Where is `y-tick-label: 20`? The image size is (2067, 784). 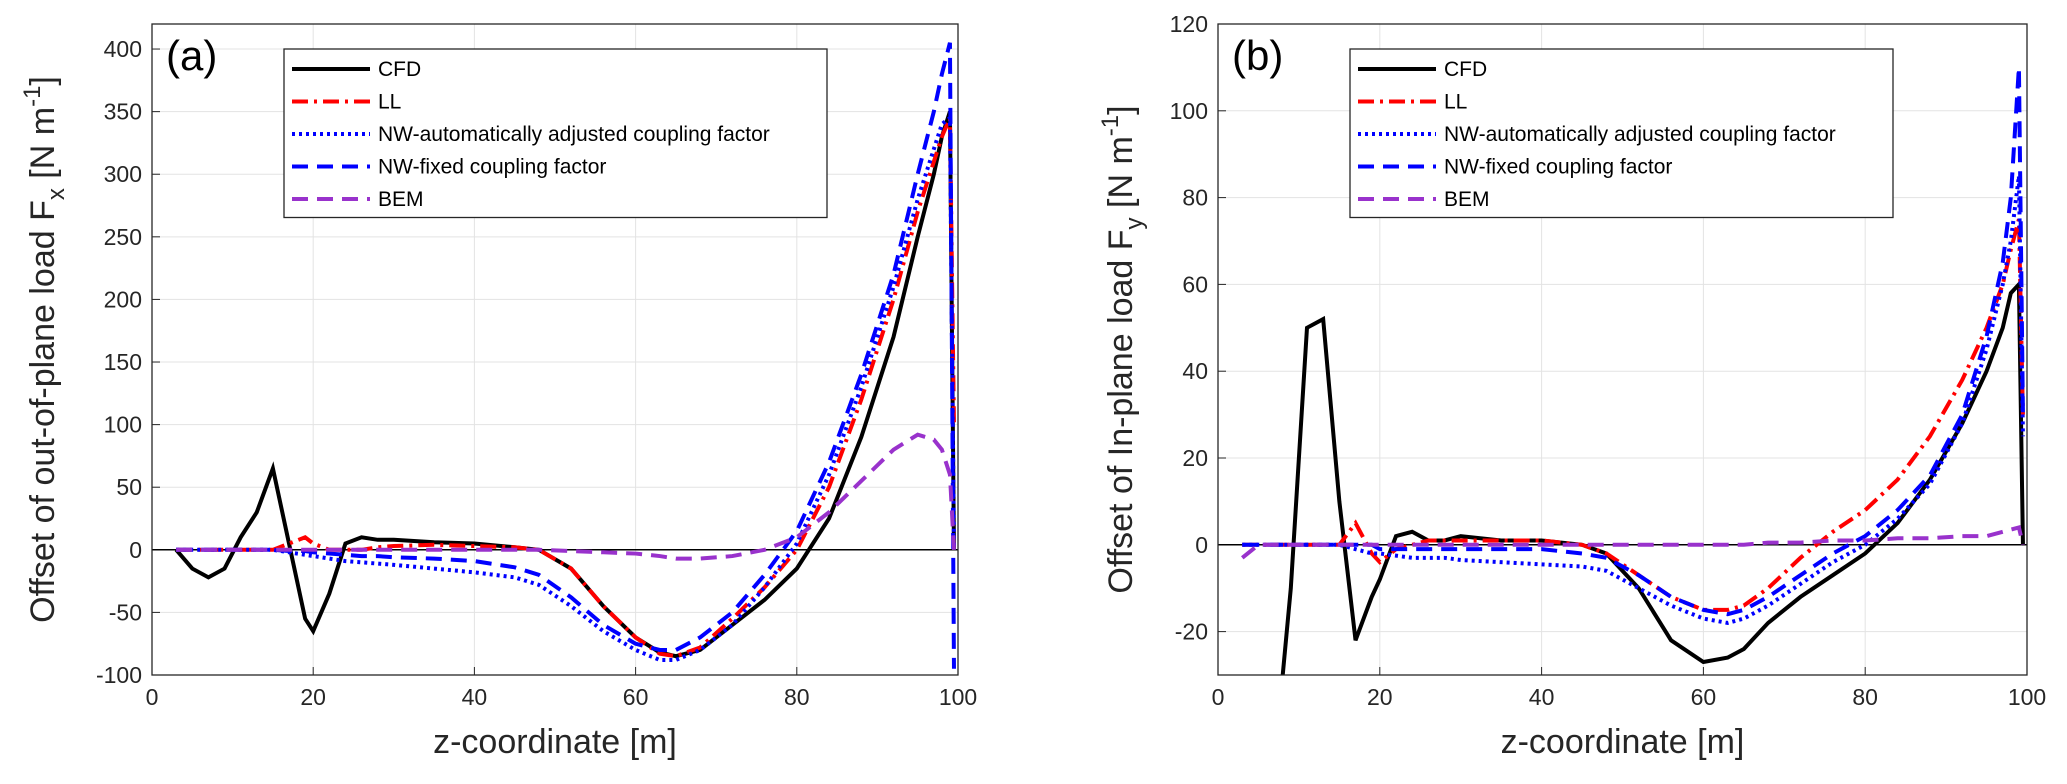
y-tick-label: 20 is located at coordinates (1195, 458).